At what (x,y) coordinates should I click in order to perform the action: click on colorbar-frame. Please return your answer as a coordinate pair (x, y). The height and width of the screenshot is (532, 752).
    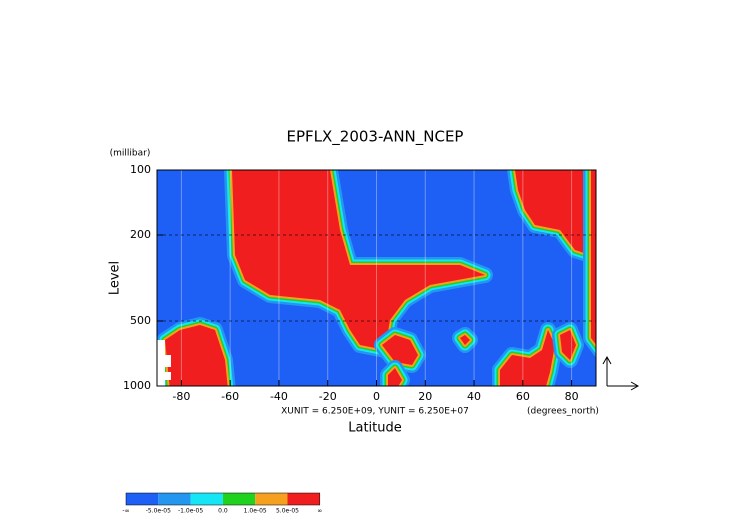
    Looking at the image, I should click on (223, 499).